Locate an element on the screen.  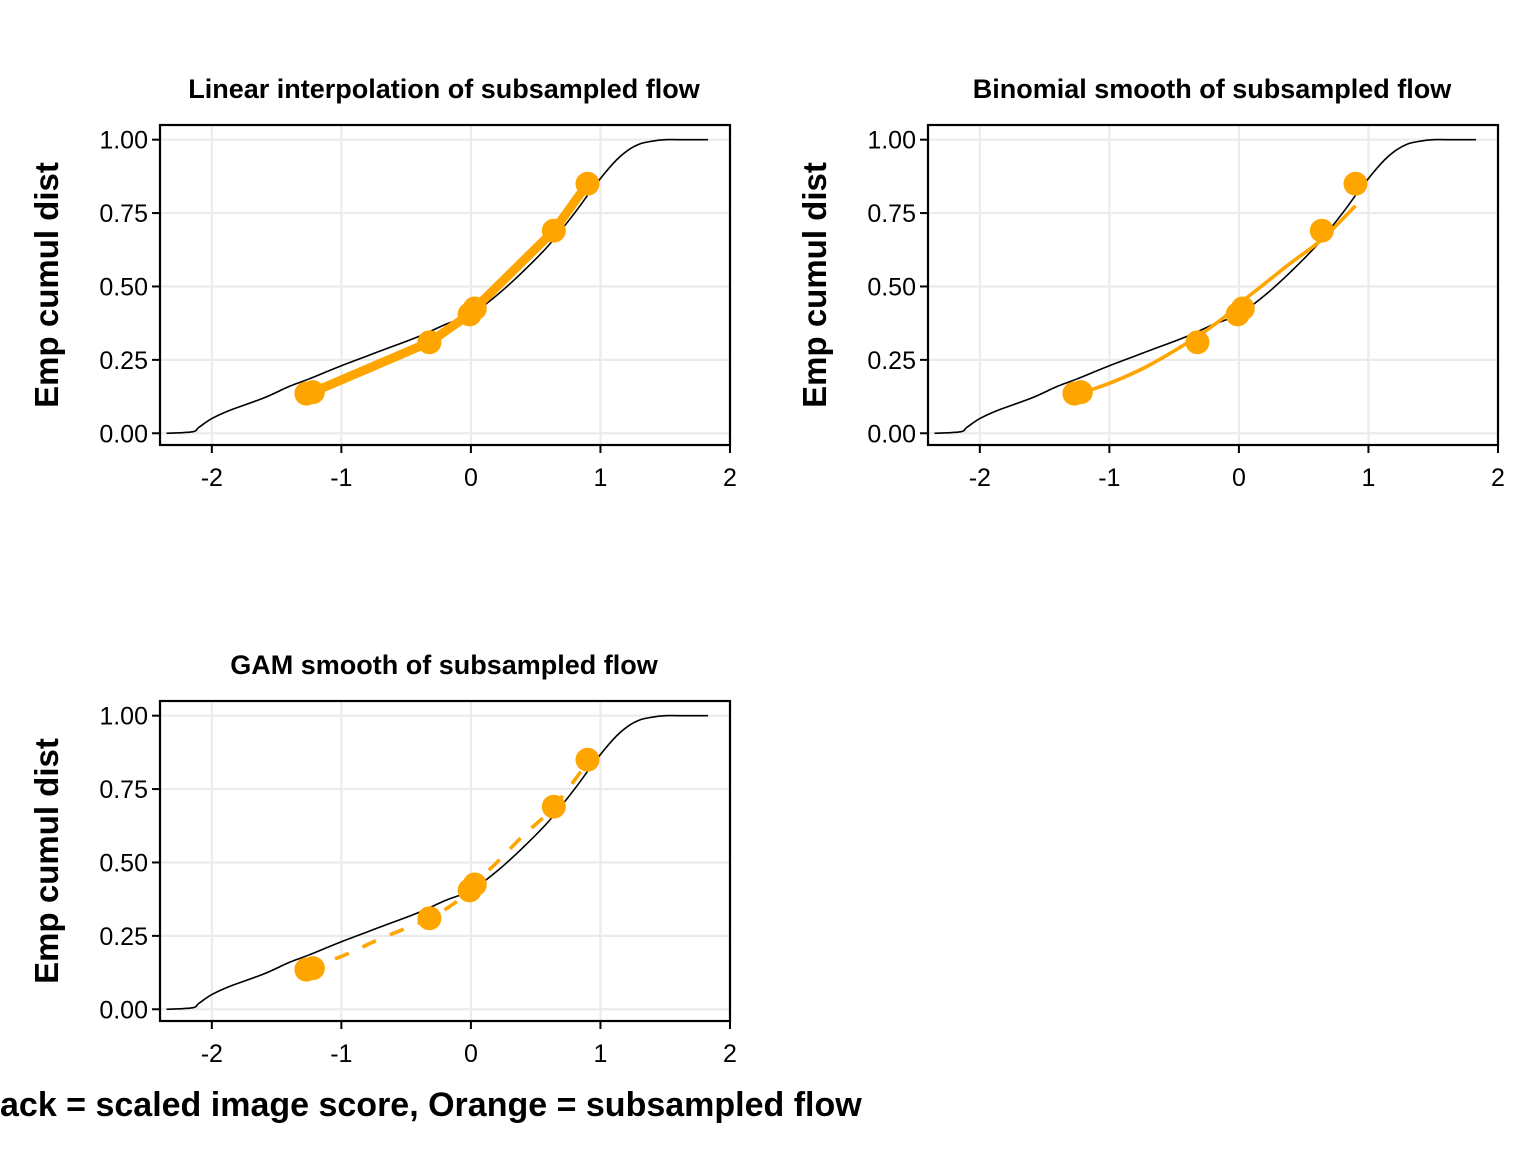
smooth-series-line is located at coordinates (447, 865).